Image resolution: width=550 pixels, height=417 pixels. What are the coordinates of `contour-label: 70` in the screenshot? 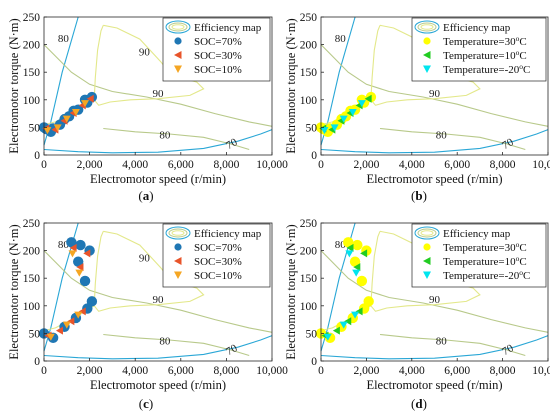 It's located at (508, 350).